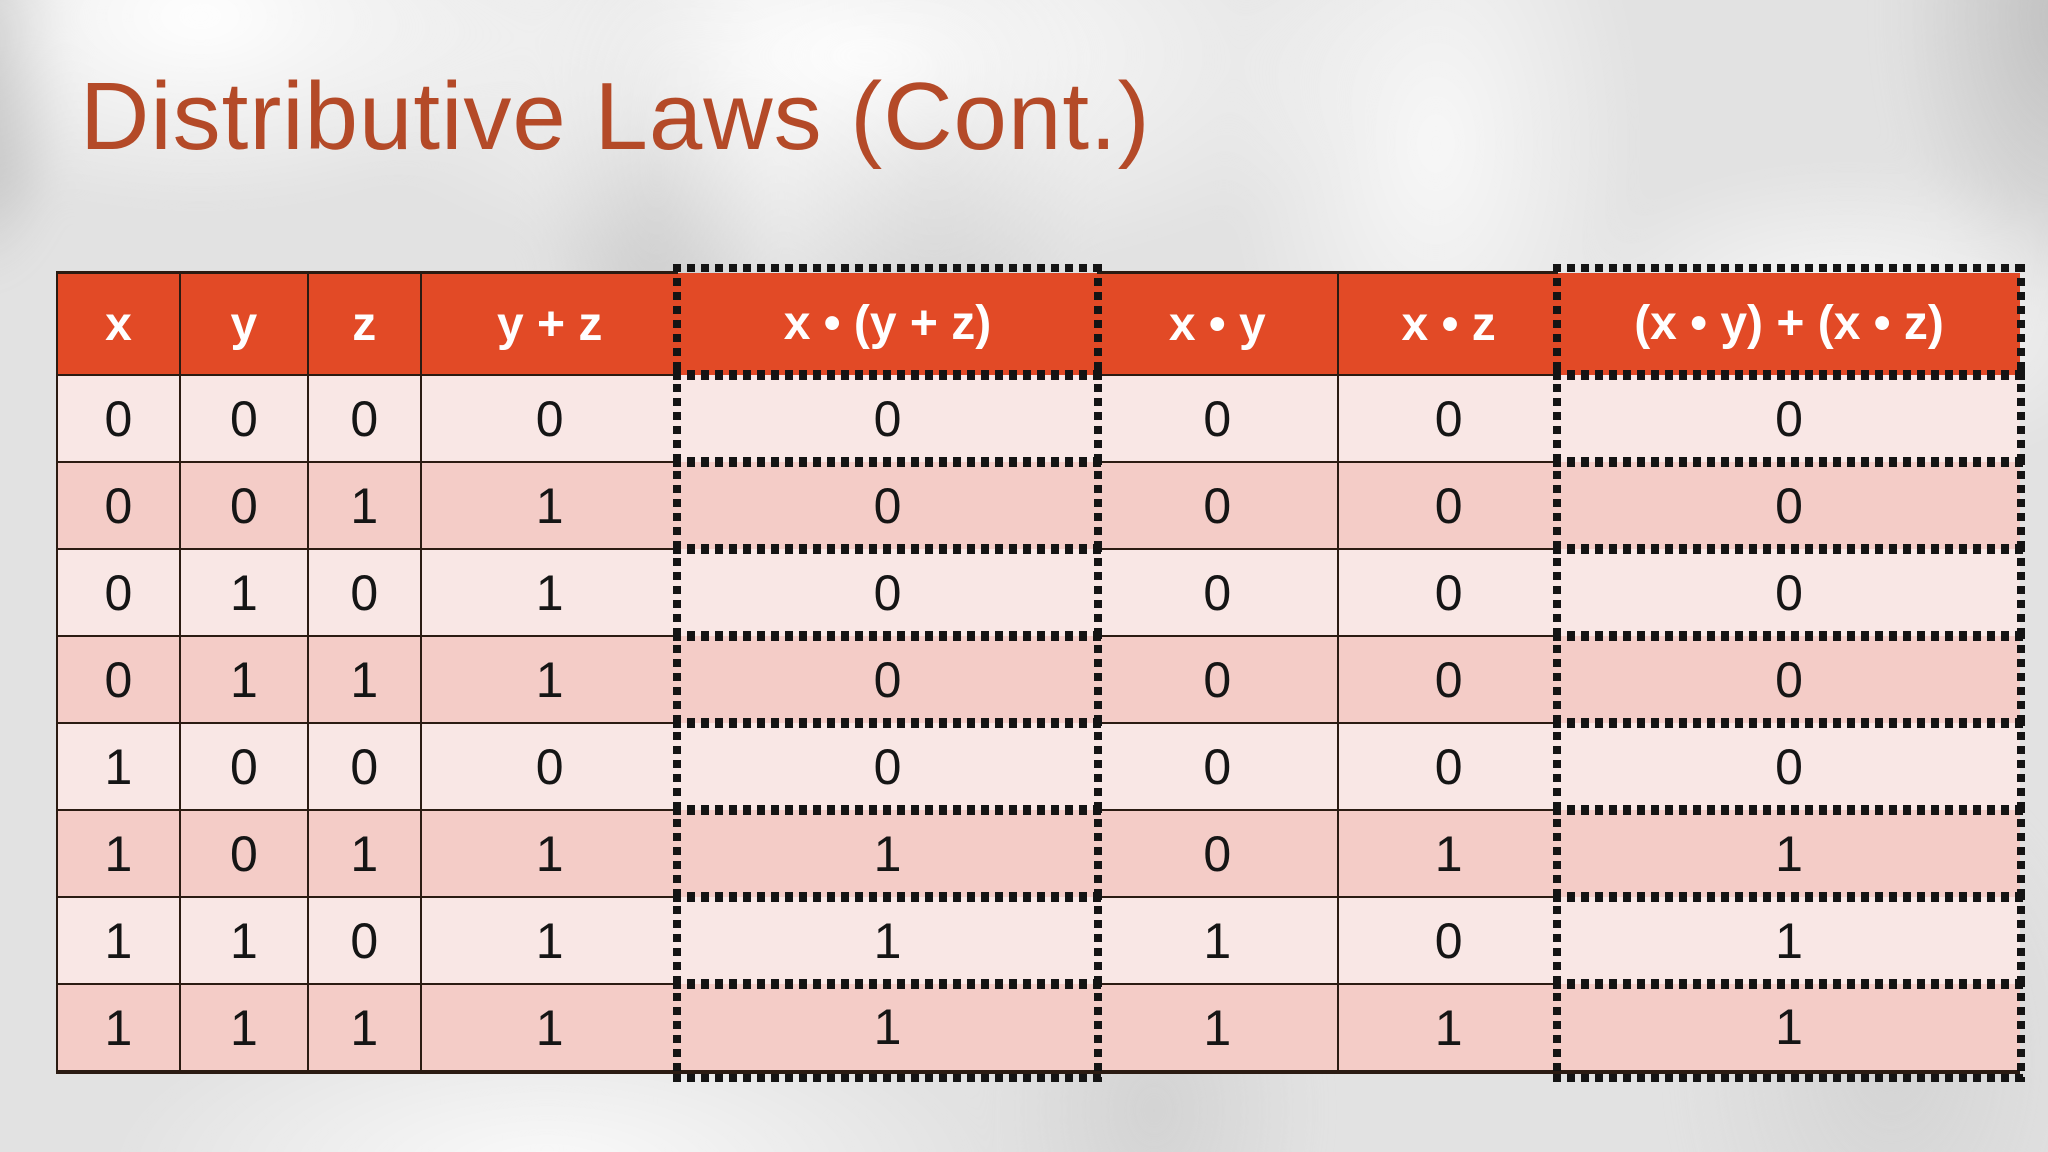 Image resolution: width=2048 pixels, height=1152 pixels. What do you see at coordinates (243, 323) in the screenshot?
I see `column-header: y` at bounding box center [243, 323].